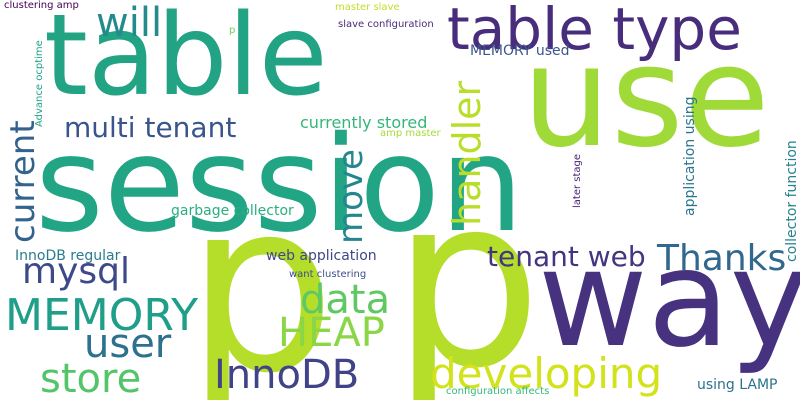  I want to click on cloud-word: tenant web, so click(566, 256).